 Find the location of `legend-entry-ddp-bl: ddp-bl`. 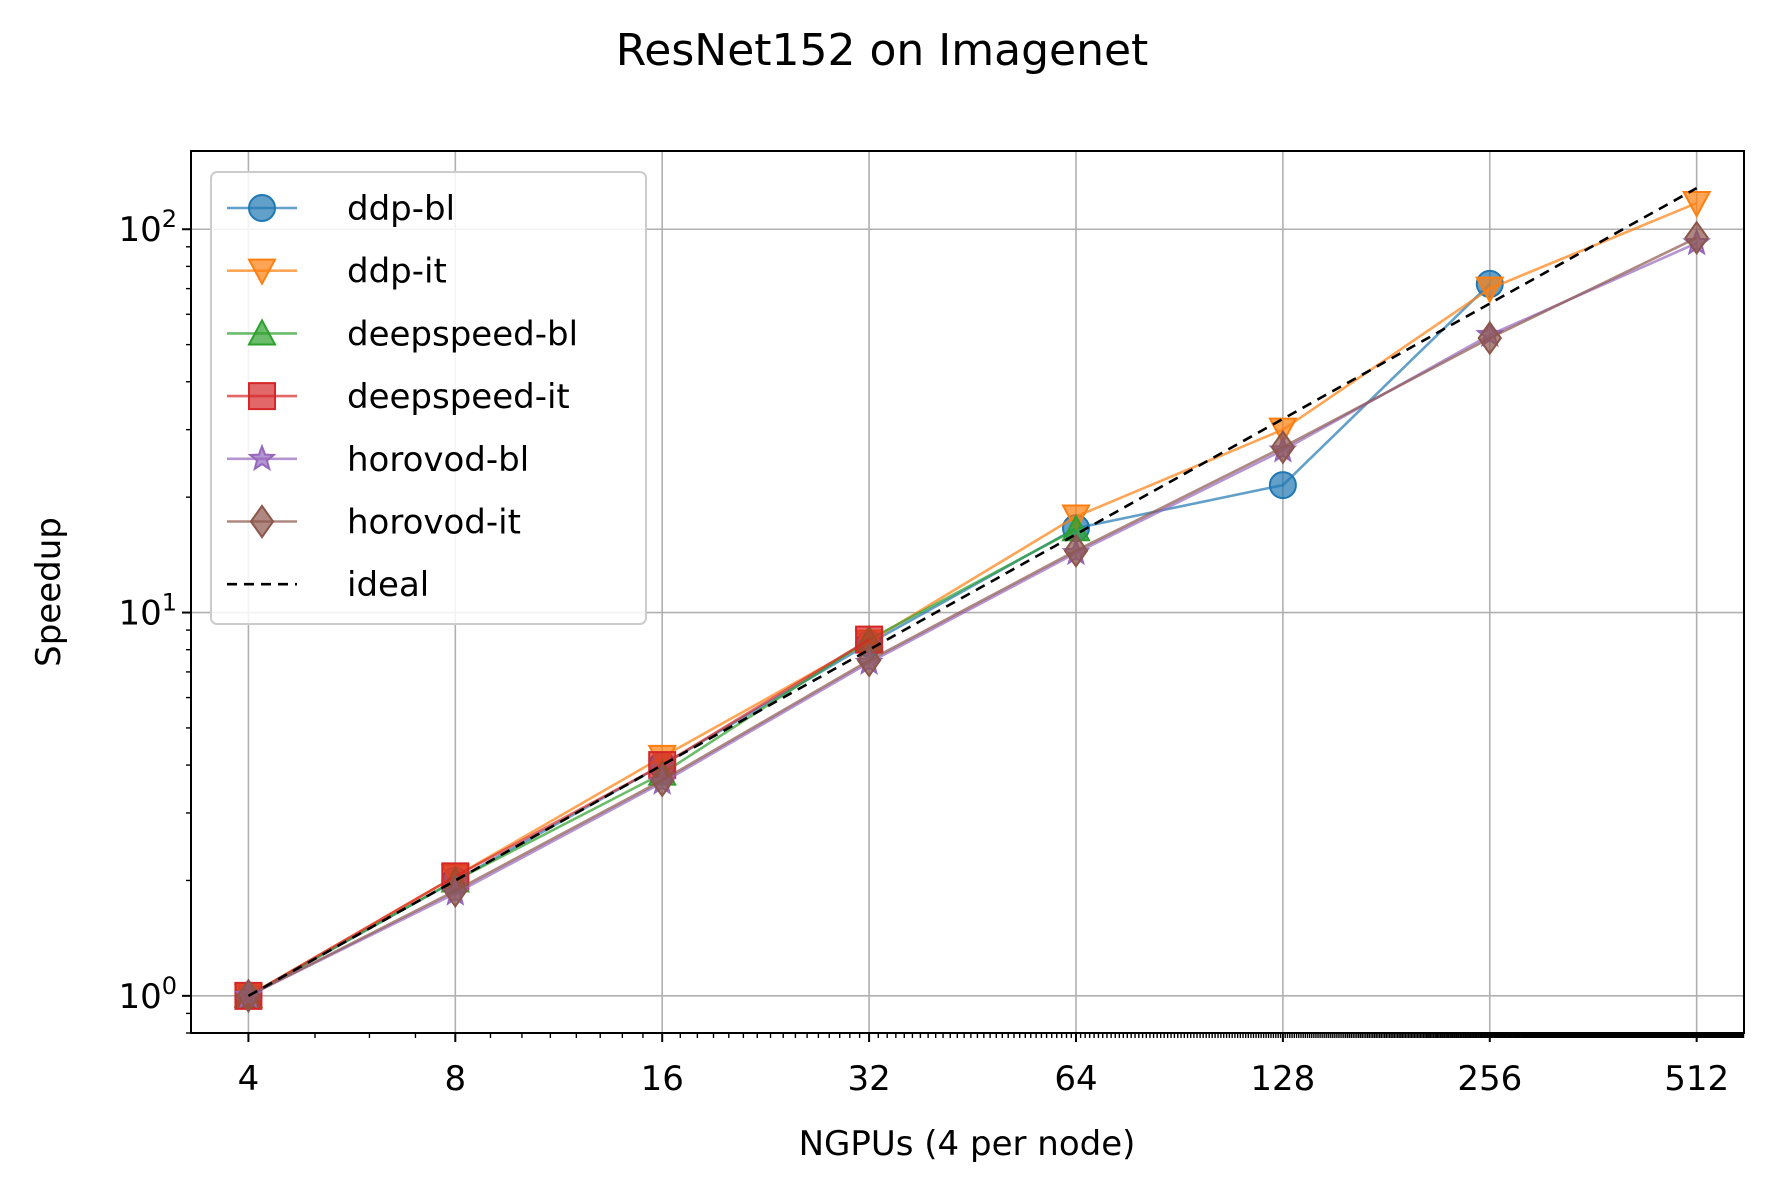

legend-entry-ddp-bl: ddp-bl is located at coordinates (341, 209).